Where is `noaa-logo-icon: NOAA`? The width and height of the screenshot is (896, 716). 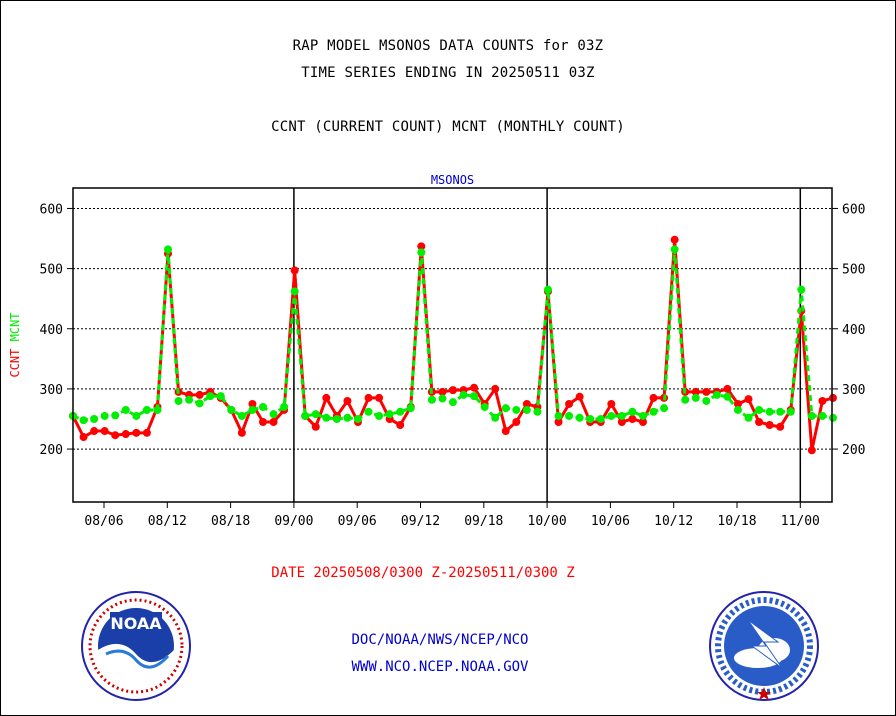
noaa-logo-icon: NOAA is located at coordinates (136, 646).